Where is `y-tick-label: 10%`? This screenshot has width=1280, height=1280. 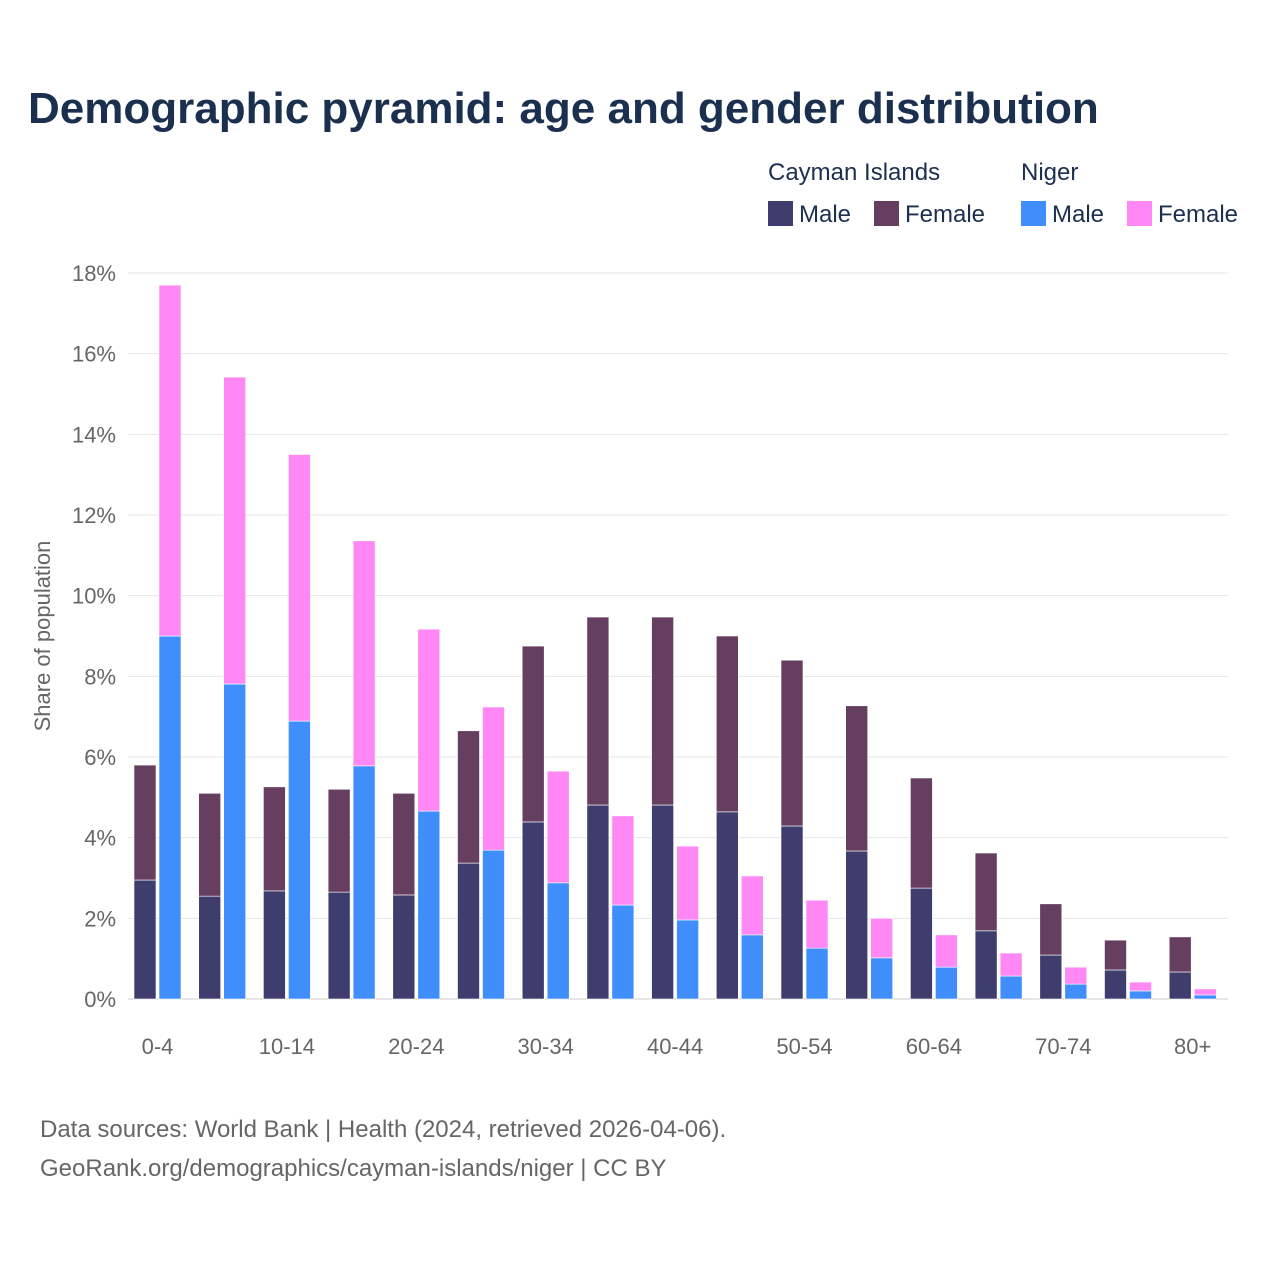 y-tick-label: 10% is located at coordinates (94, 596).